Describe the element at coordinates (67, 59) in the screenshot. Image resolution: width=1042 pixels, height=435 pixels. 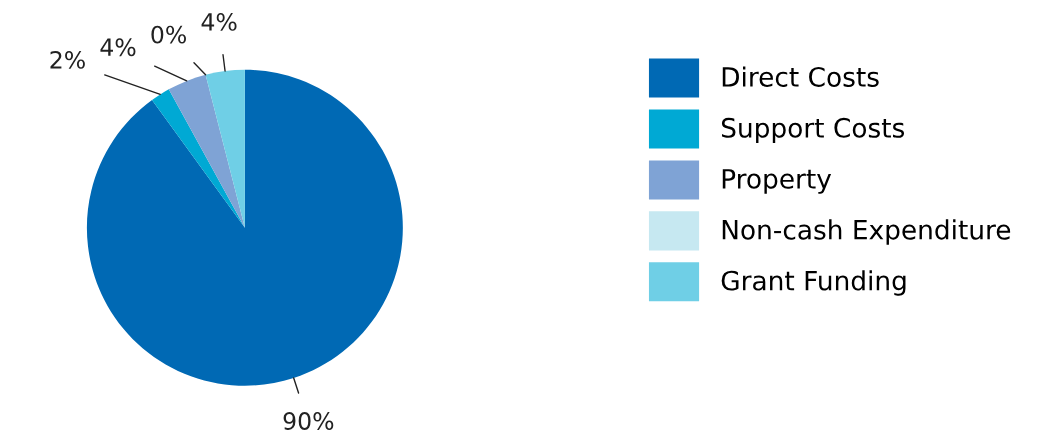
I see `data-label: 2%` at that location.